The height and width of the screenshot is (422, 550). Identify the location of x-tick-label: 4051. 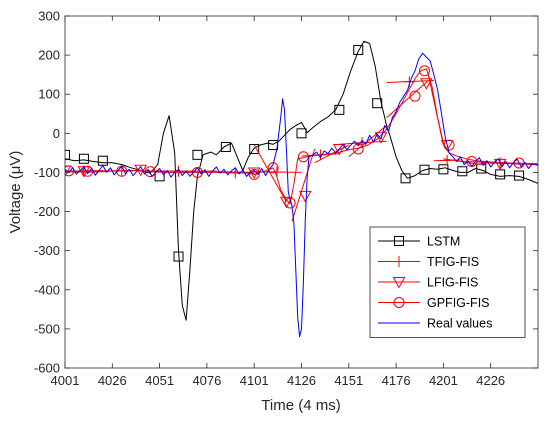
(159, 380).